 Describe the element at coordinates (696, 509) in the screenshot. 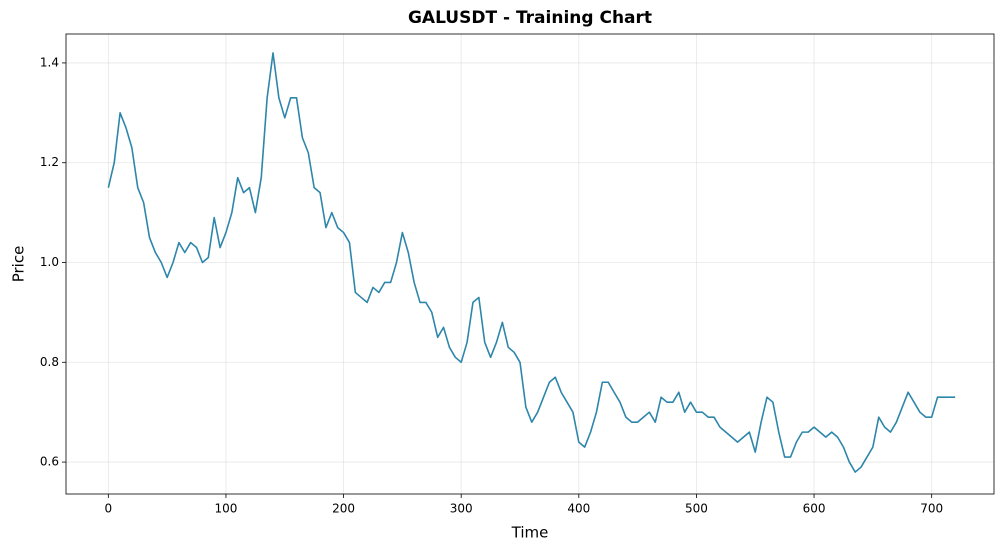

I see `x-tick-label: 500` at that location.